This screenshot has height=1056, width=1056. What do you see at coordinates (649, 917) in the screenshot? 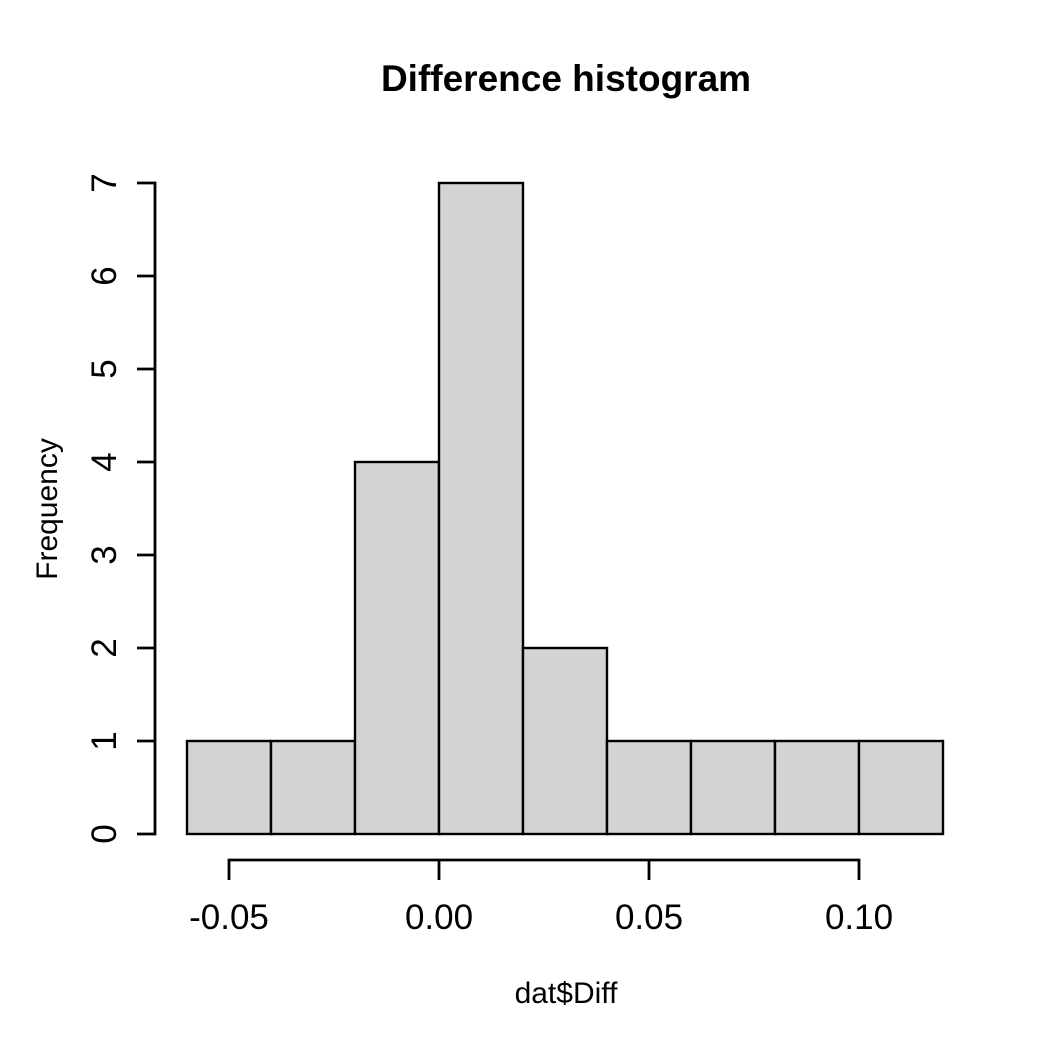
I see `x-tick-label: 0.05` at bounding box center [649, 917].